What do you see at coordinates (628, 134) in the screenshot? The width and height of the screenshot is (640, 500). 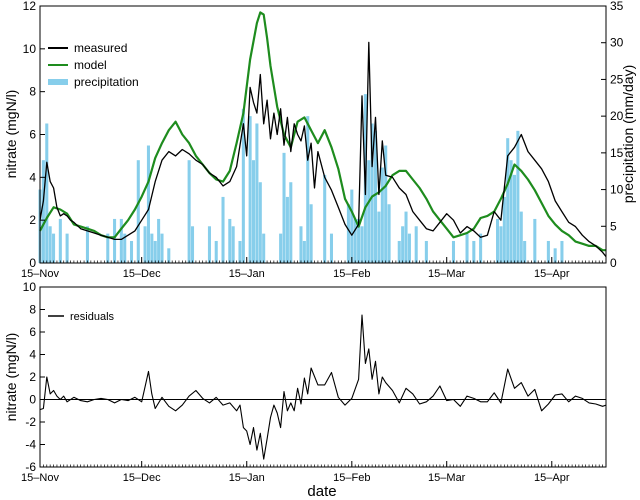 I see `top-y2-axis-label: precipitation (mm/day)` at bounding box center [628, 134].